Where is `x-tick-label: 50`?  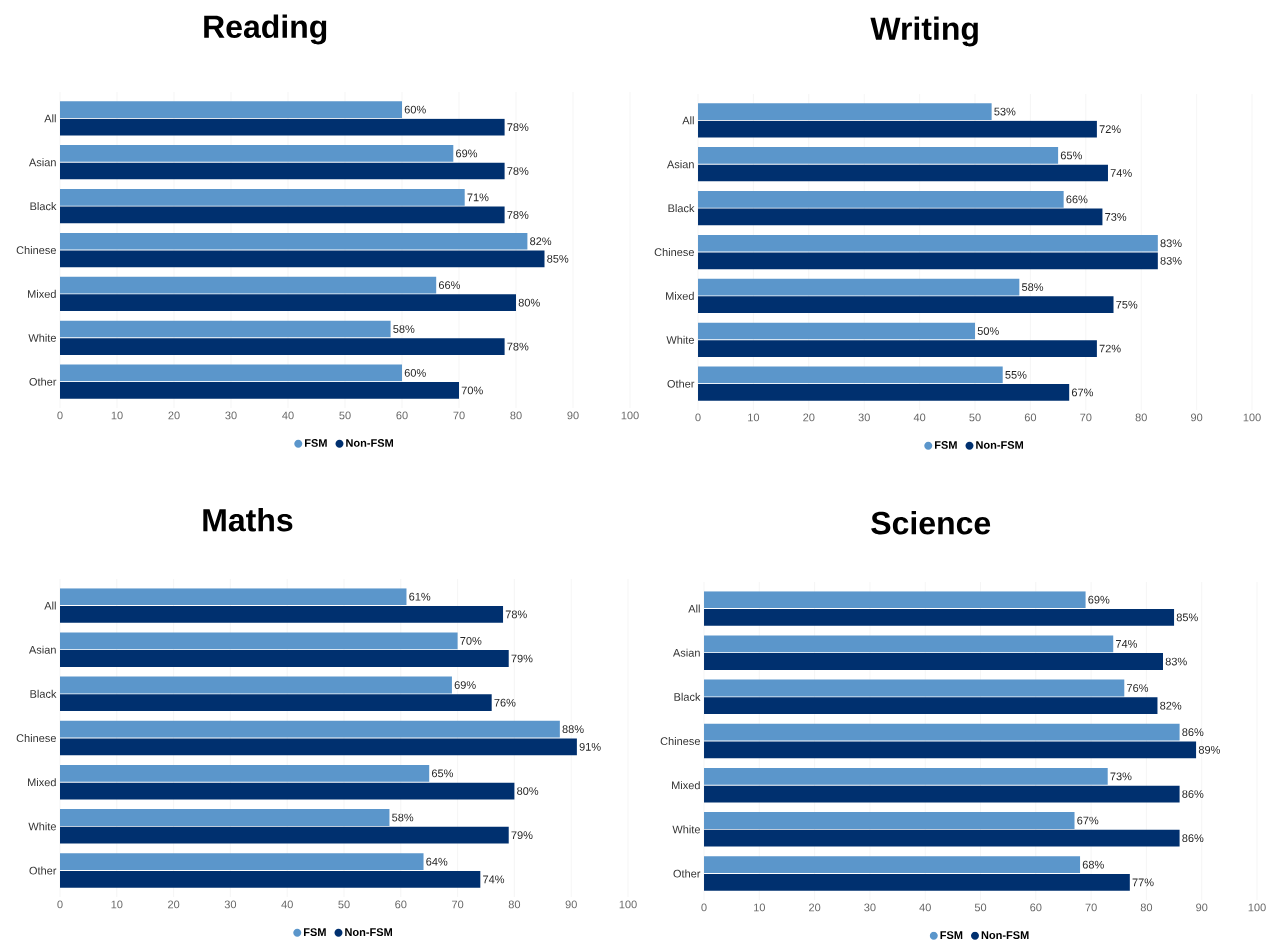 x-tick-label: 50 is located at coordinates (344, 904).